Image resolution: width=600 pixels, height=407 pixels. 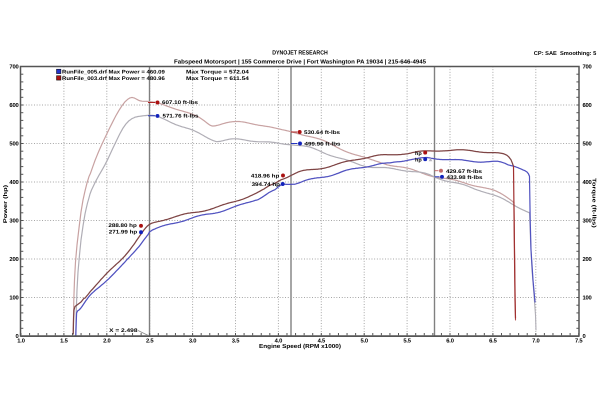 I want to click on svg-text: 394.74 hp, so click(x=266, y=185).